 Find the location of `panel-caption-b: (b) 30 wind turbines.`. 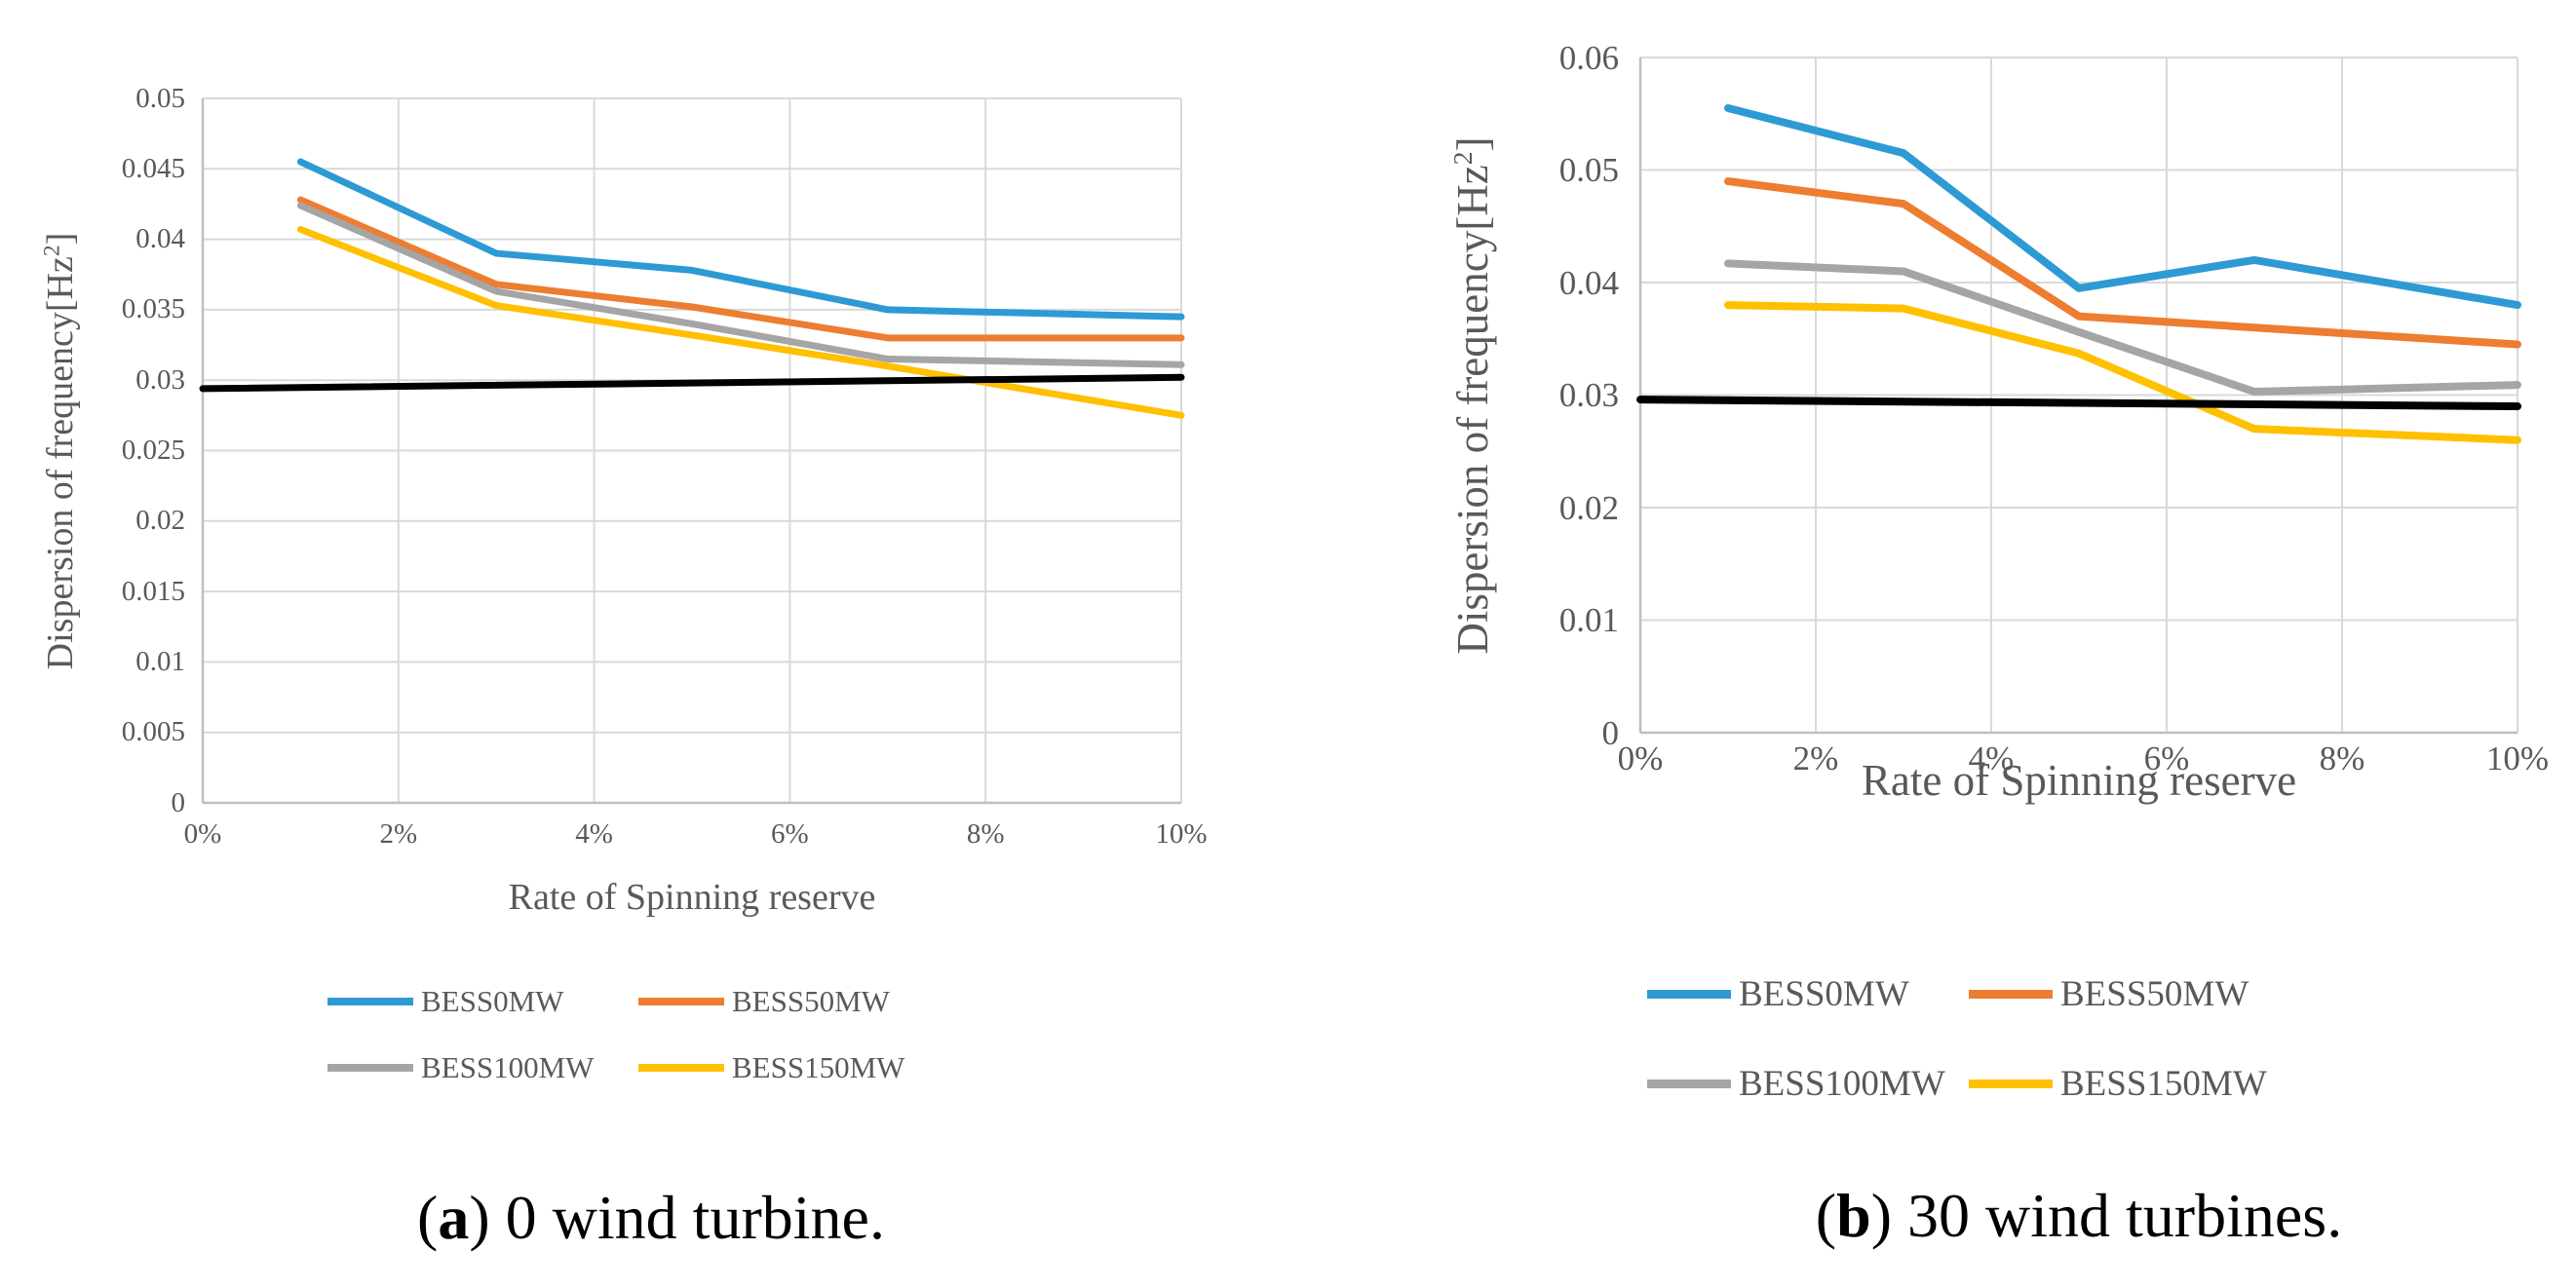

panel-caption-b: (b) 30 wind turbines. is located at coordinates (2079, 1215).